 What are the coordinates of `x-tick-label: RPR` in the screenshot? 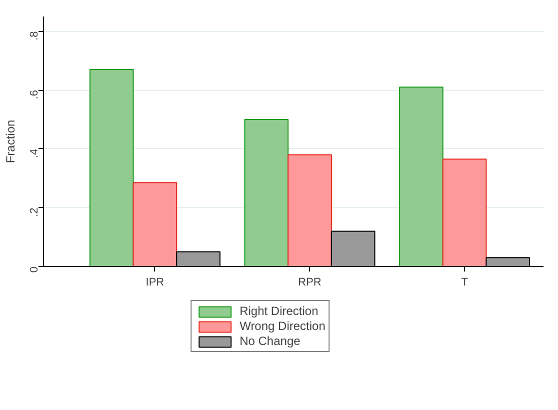 It's located at (310, 282).